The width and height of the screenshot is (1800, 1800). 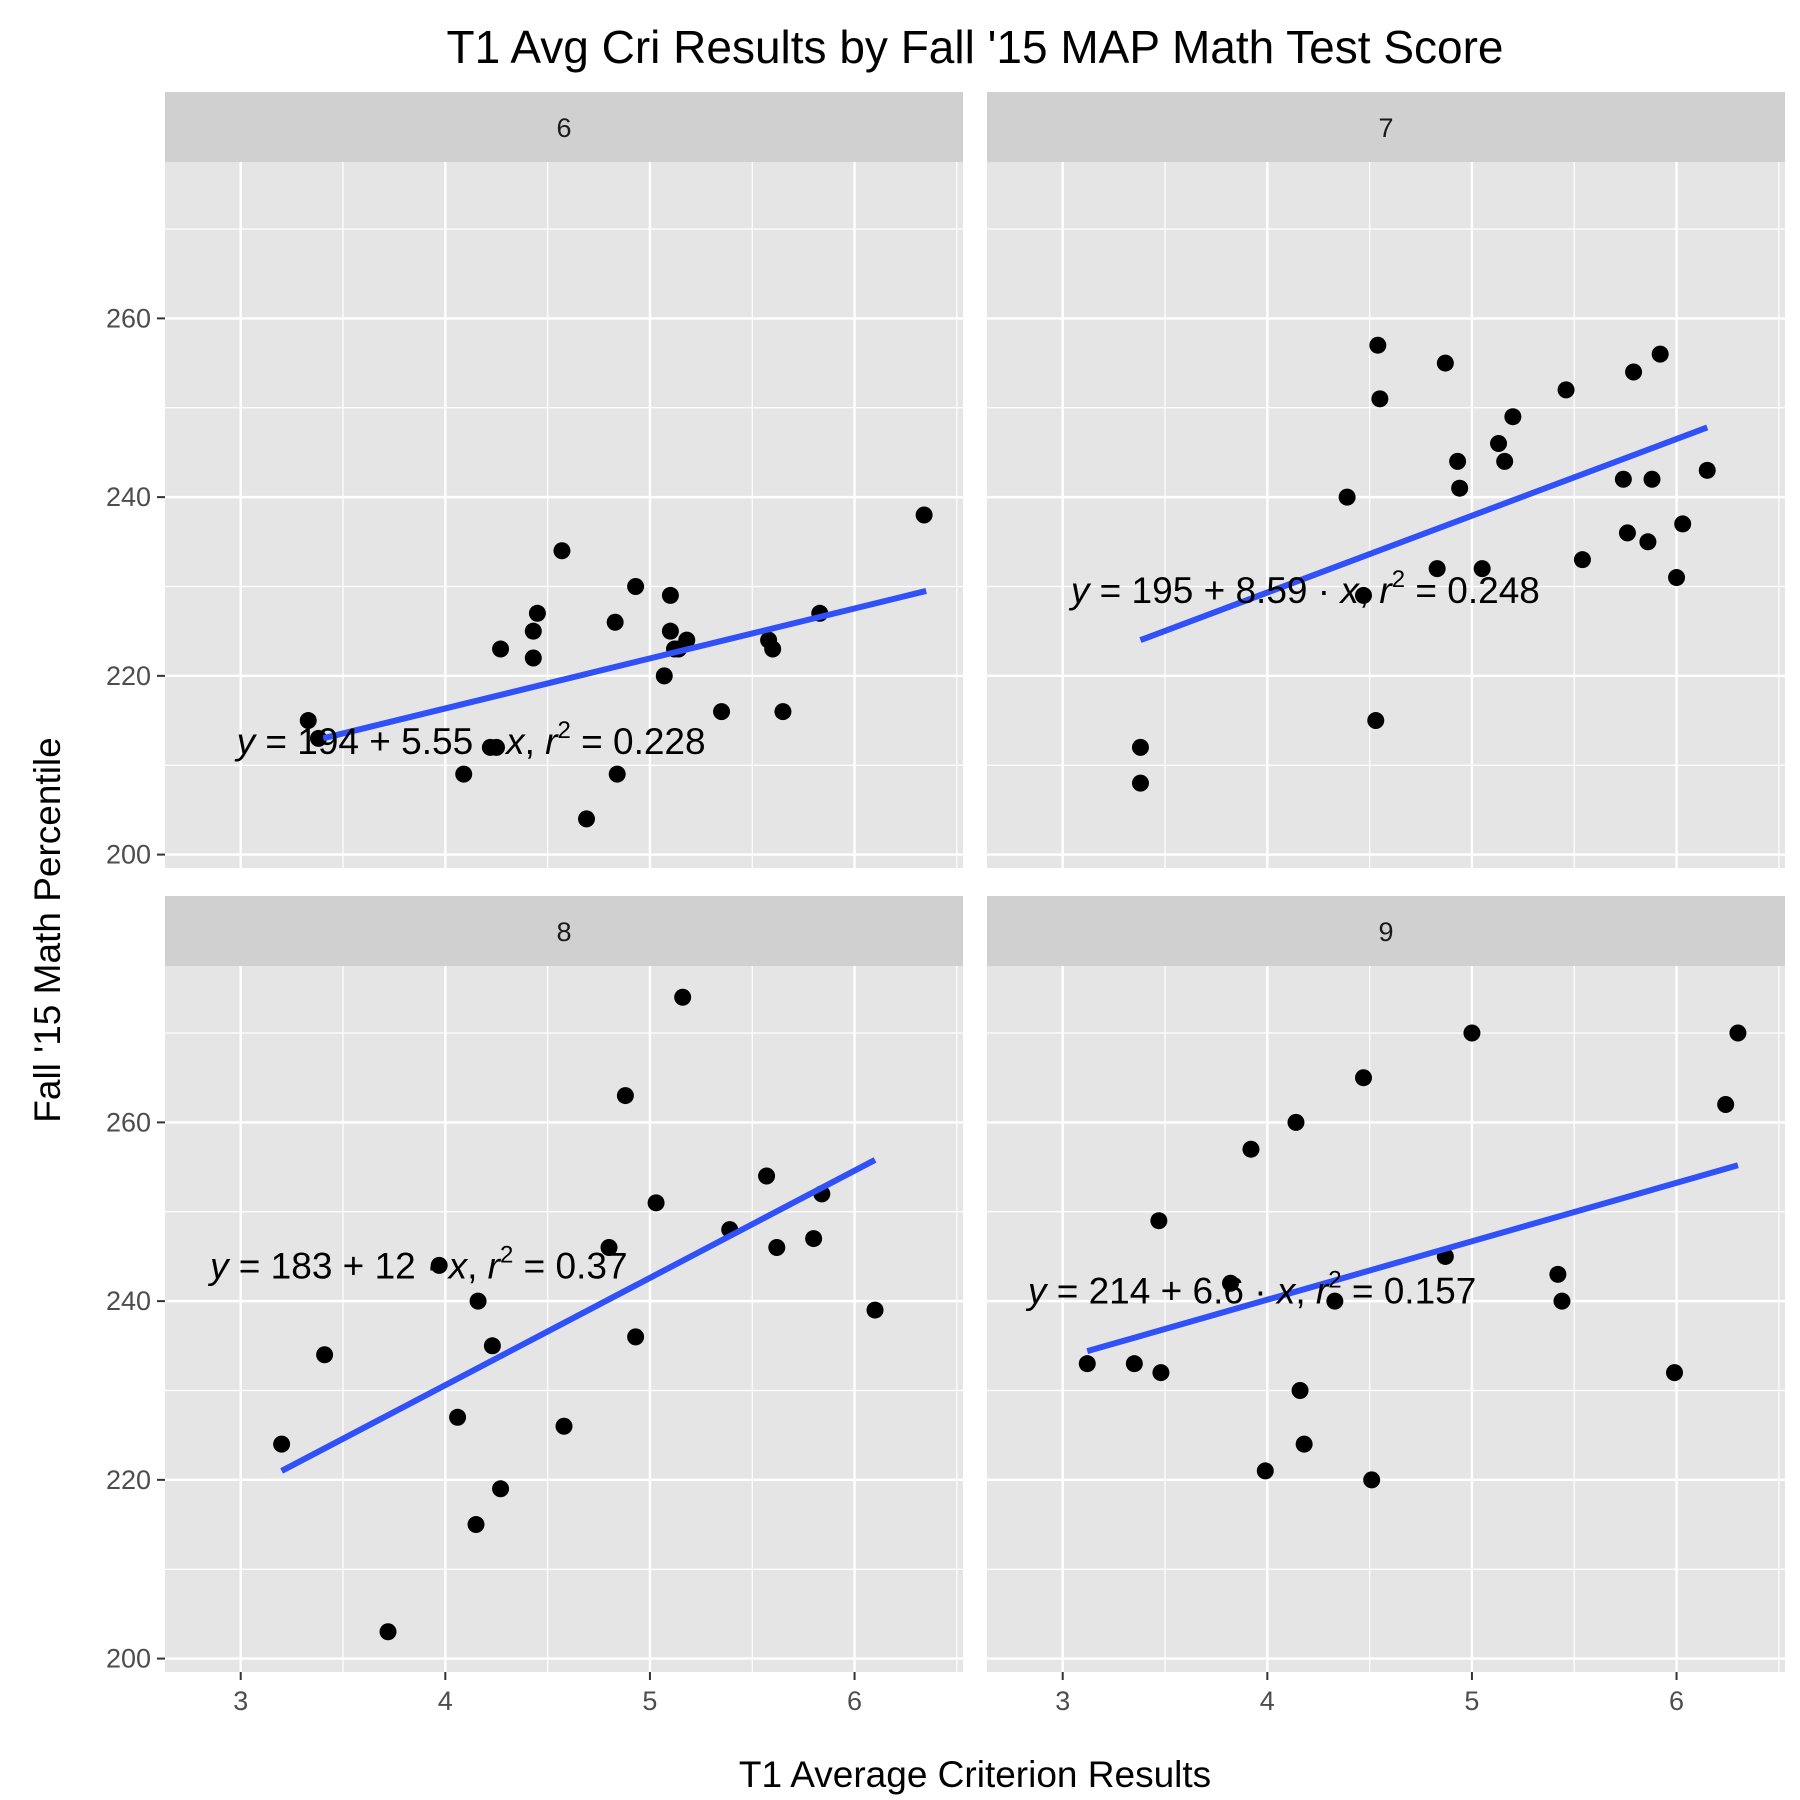 I want to click on facet-strip-label: 6, so click(x=563, y=128).